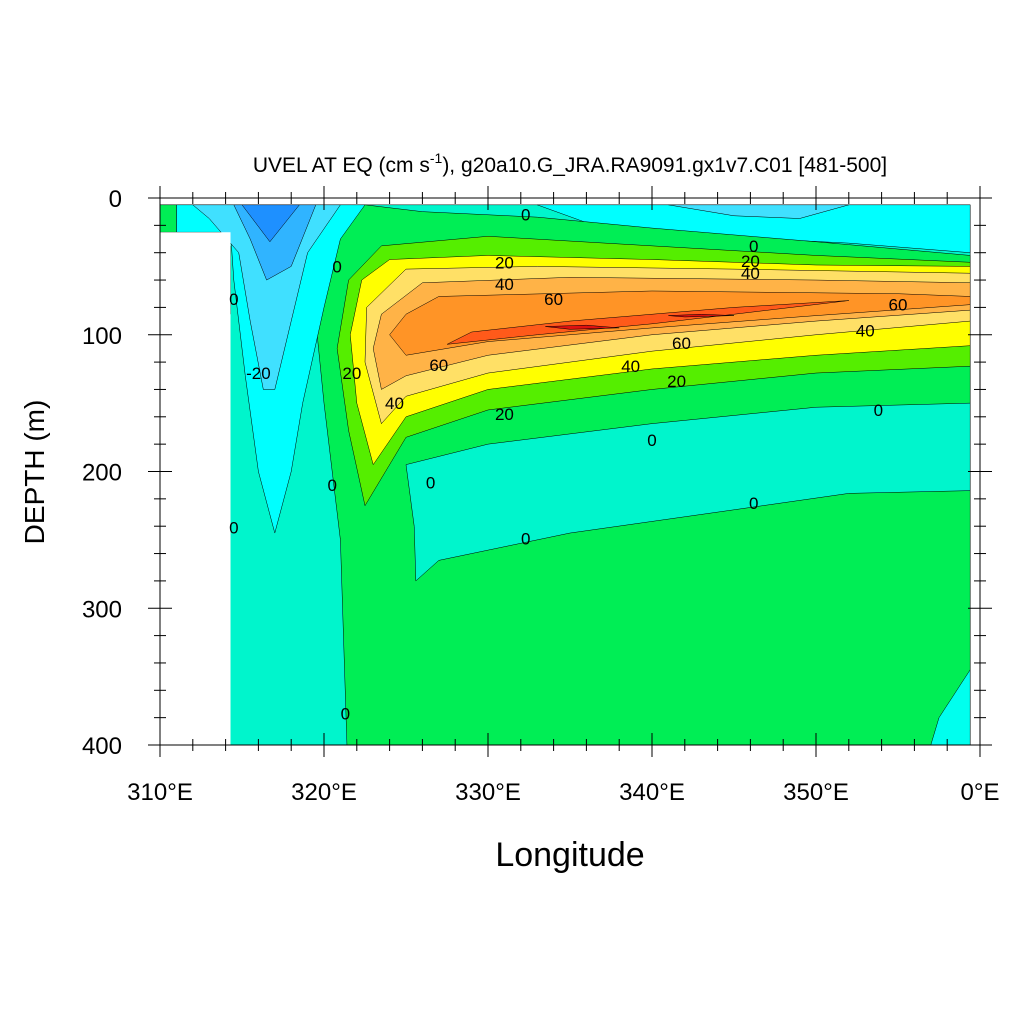  What do you see at coordinates (195, 488) in the screenshot?
I see `land-mask` at bounding box center [195, 488].